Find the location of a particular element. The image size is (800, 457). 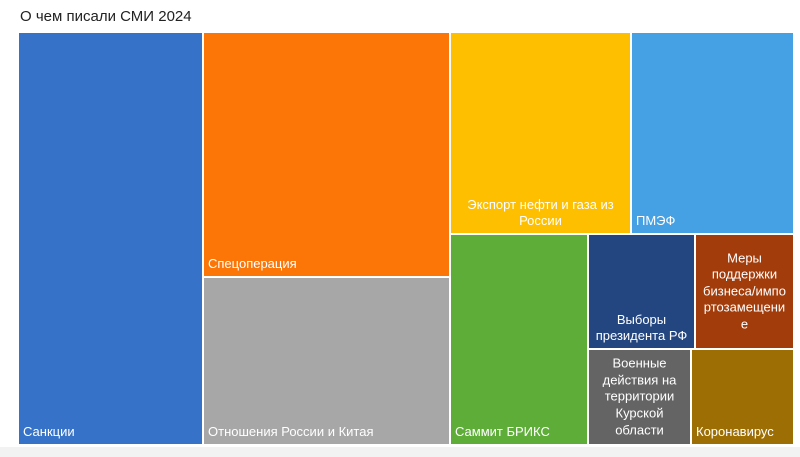

treemap-tile-label: Выборы президента РФ is located at coordinates (641, 327).